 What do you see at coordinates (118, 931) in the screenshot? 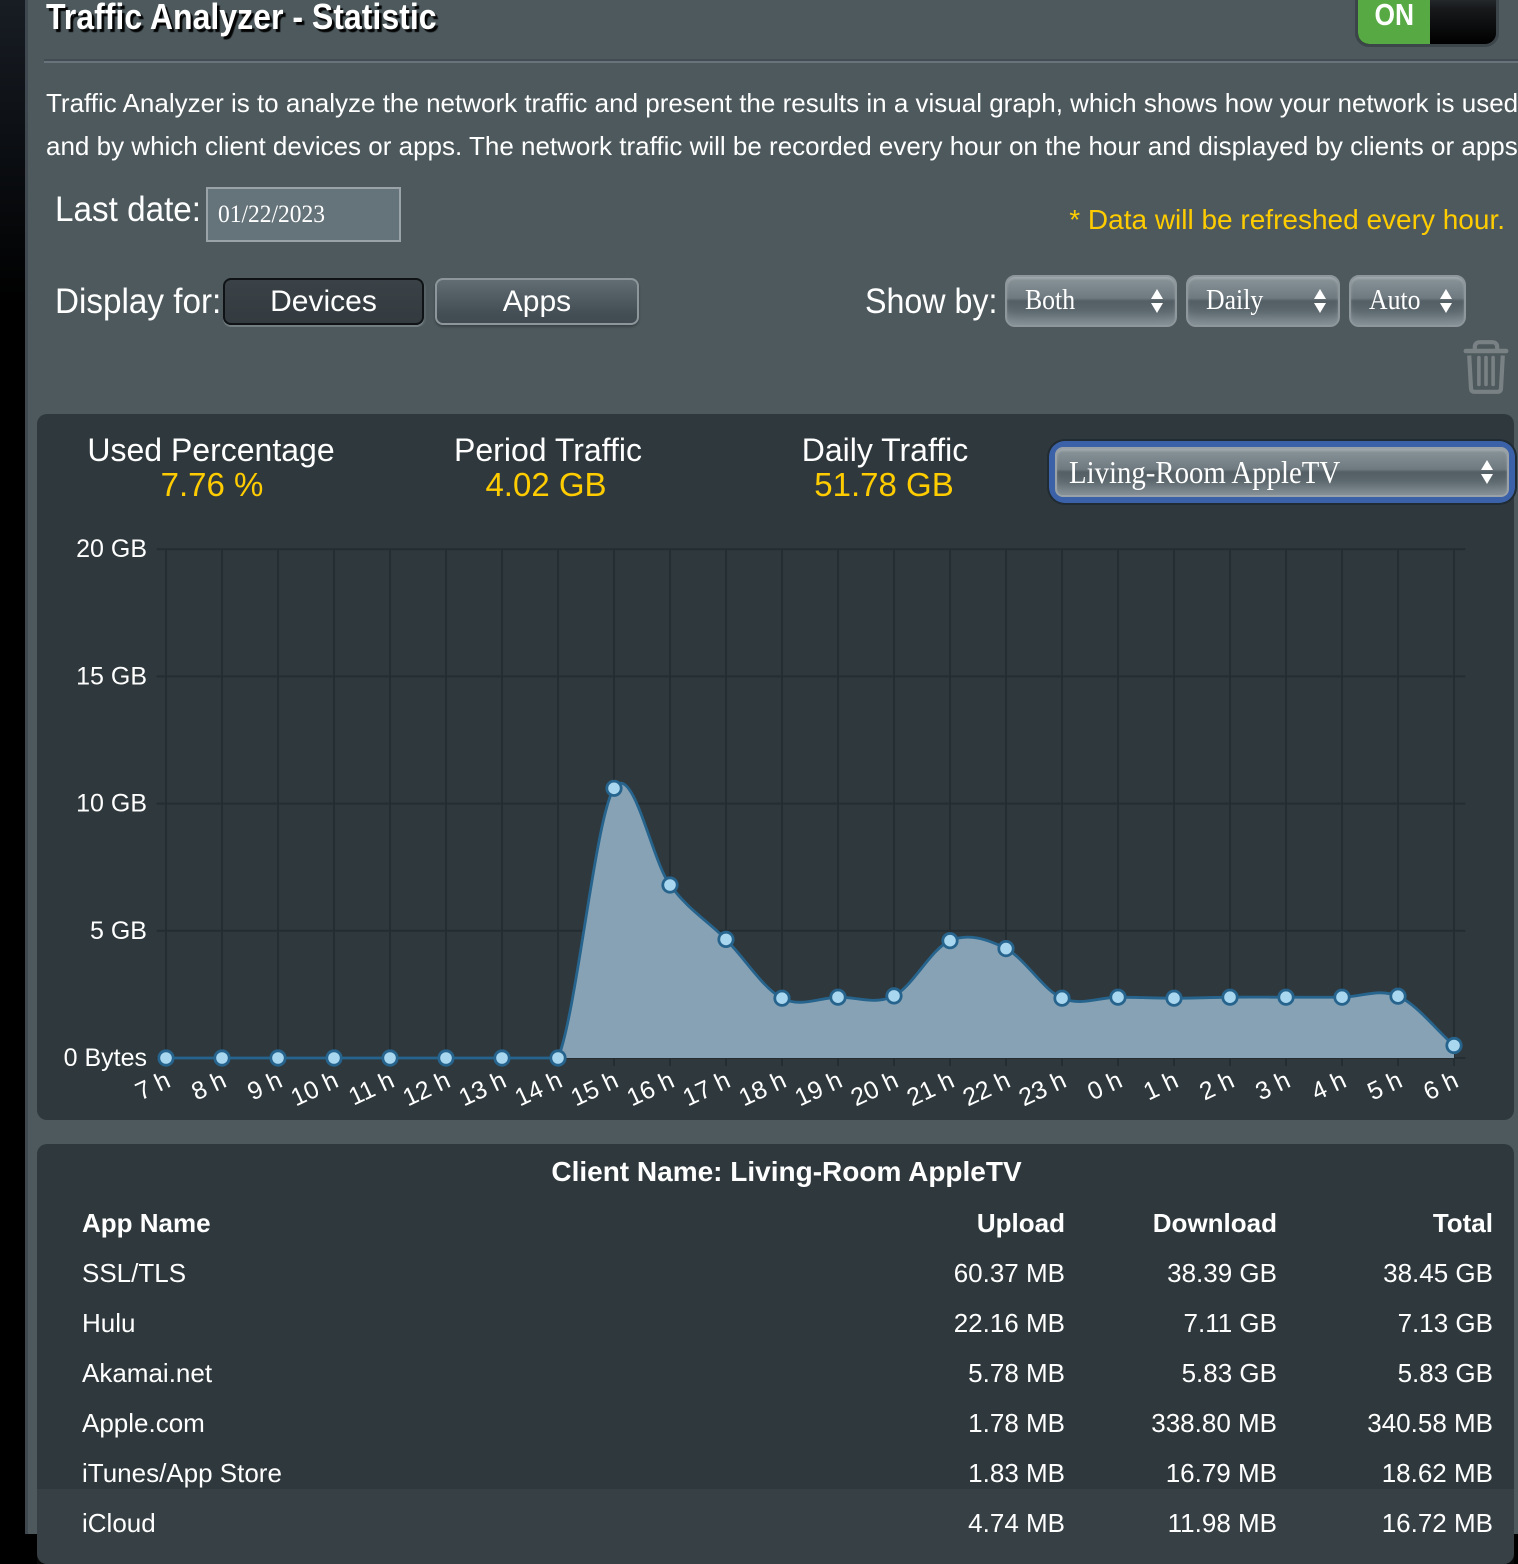
I see `svg-text: 5 GB` at bounding box center [118, 931].